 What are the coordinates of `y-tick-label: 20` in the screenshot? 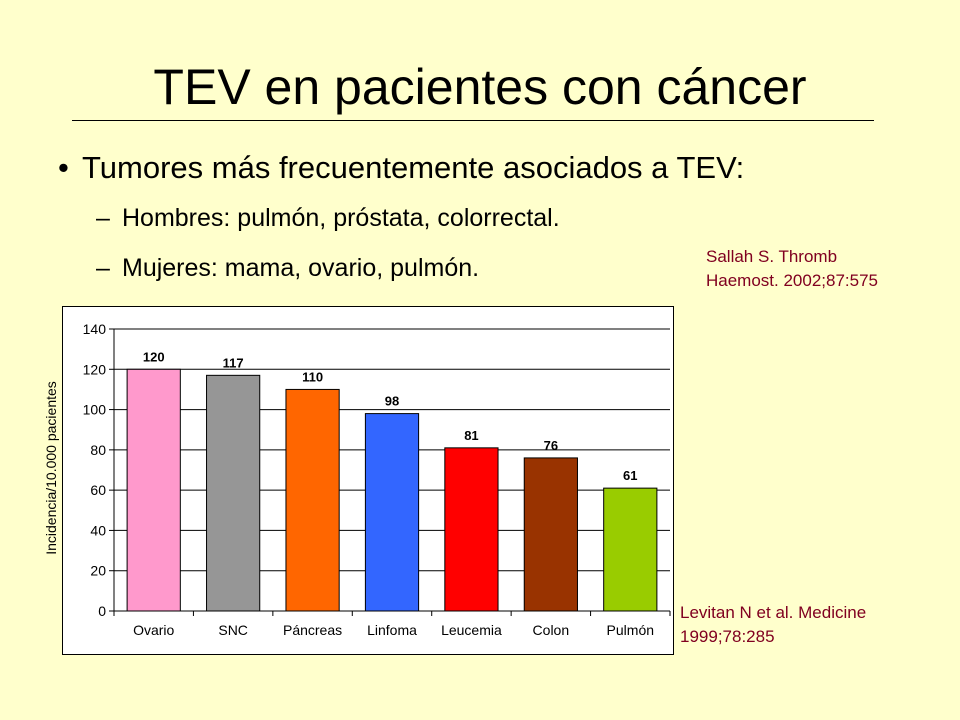 It's located at (98, 571).